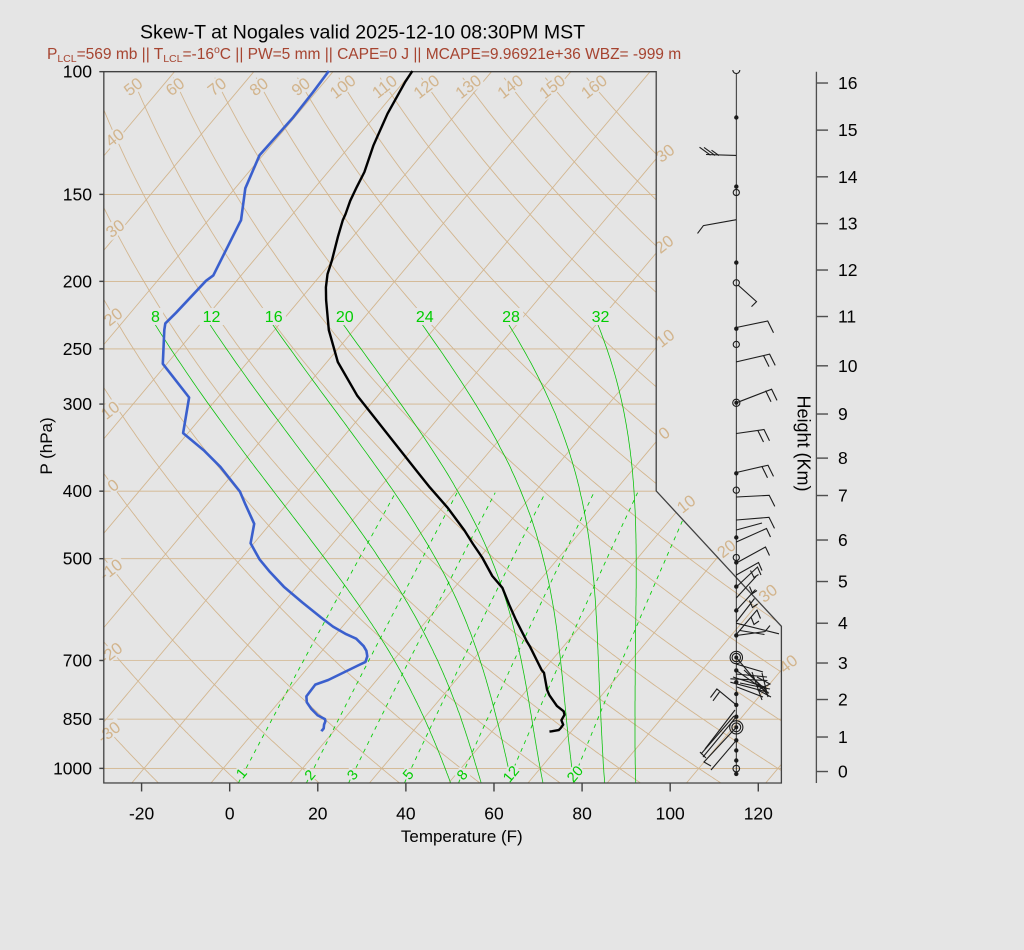 The height and width of the screenshot is (950, 1024). I want to click on svg-text: 13, so click(847, 224).